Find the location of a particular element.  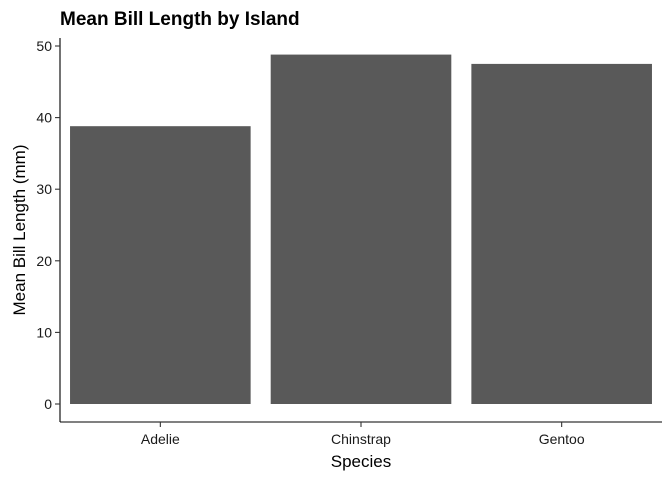

y-tick-label-10: 10 is located at coordinates (44, 332).